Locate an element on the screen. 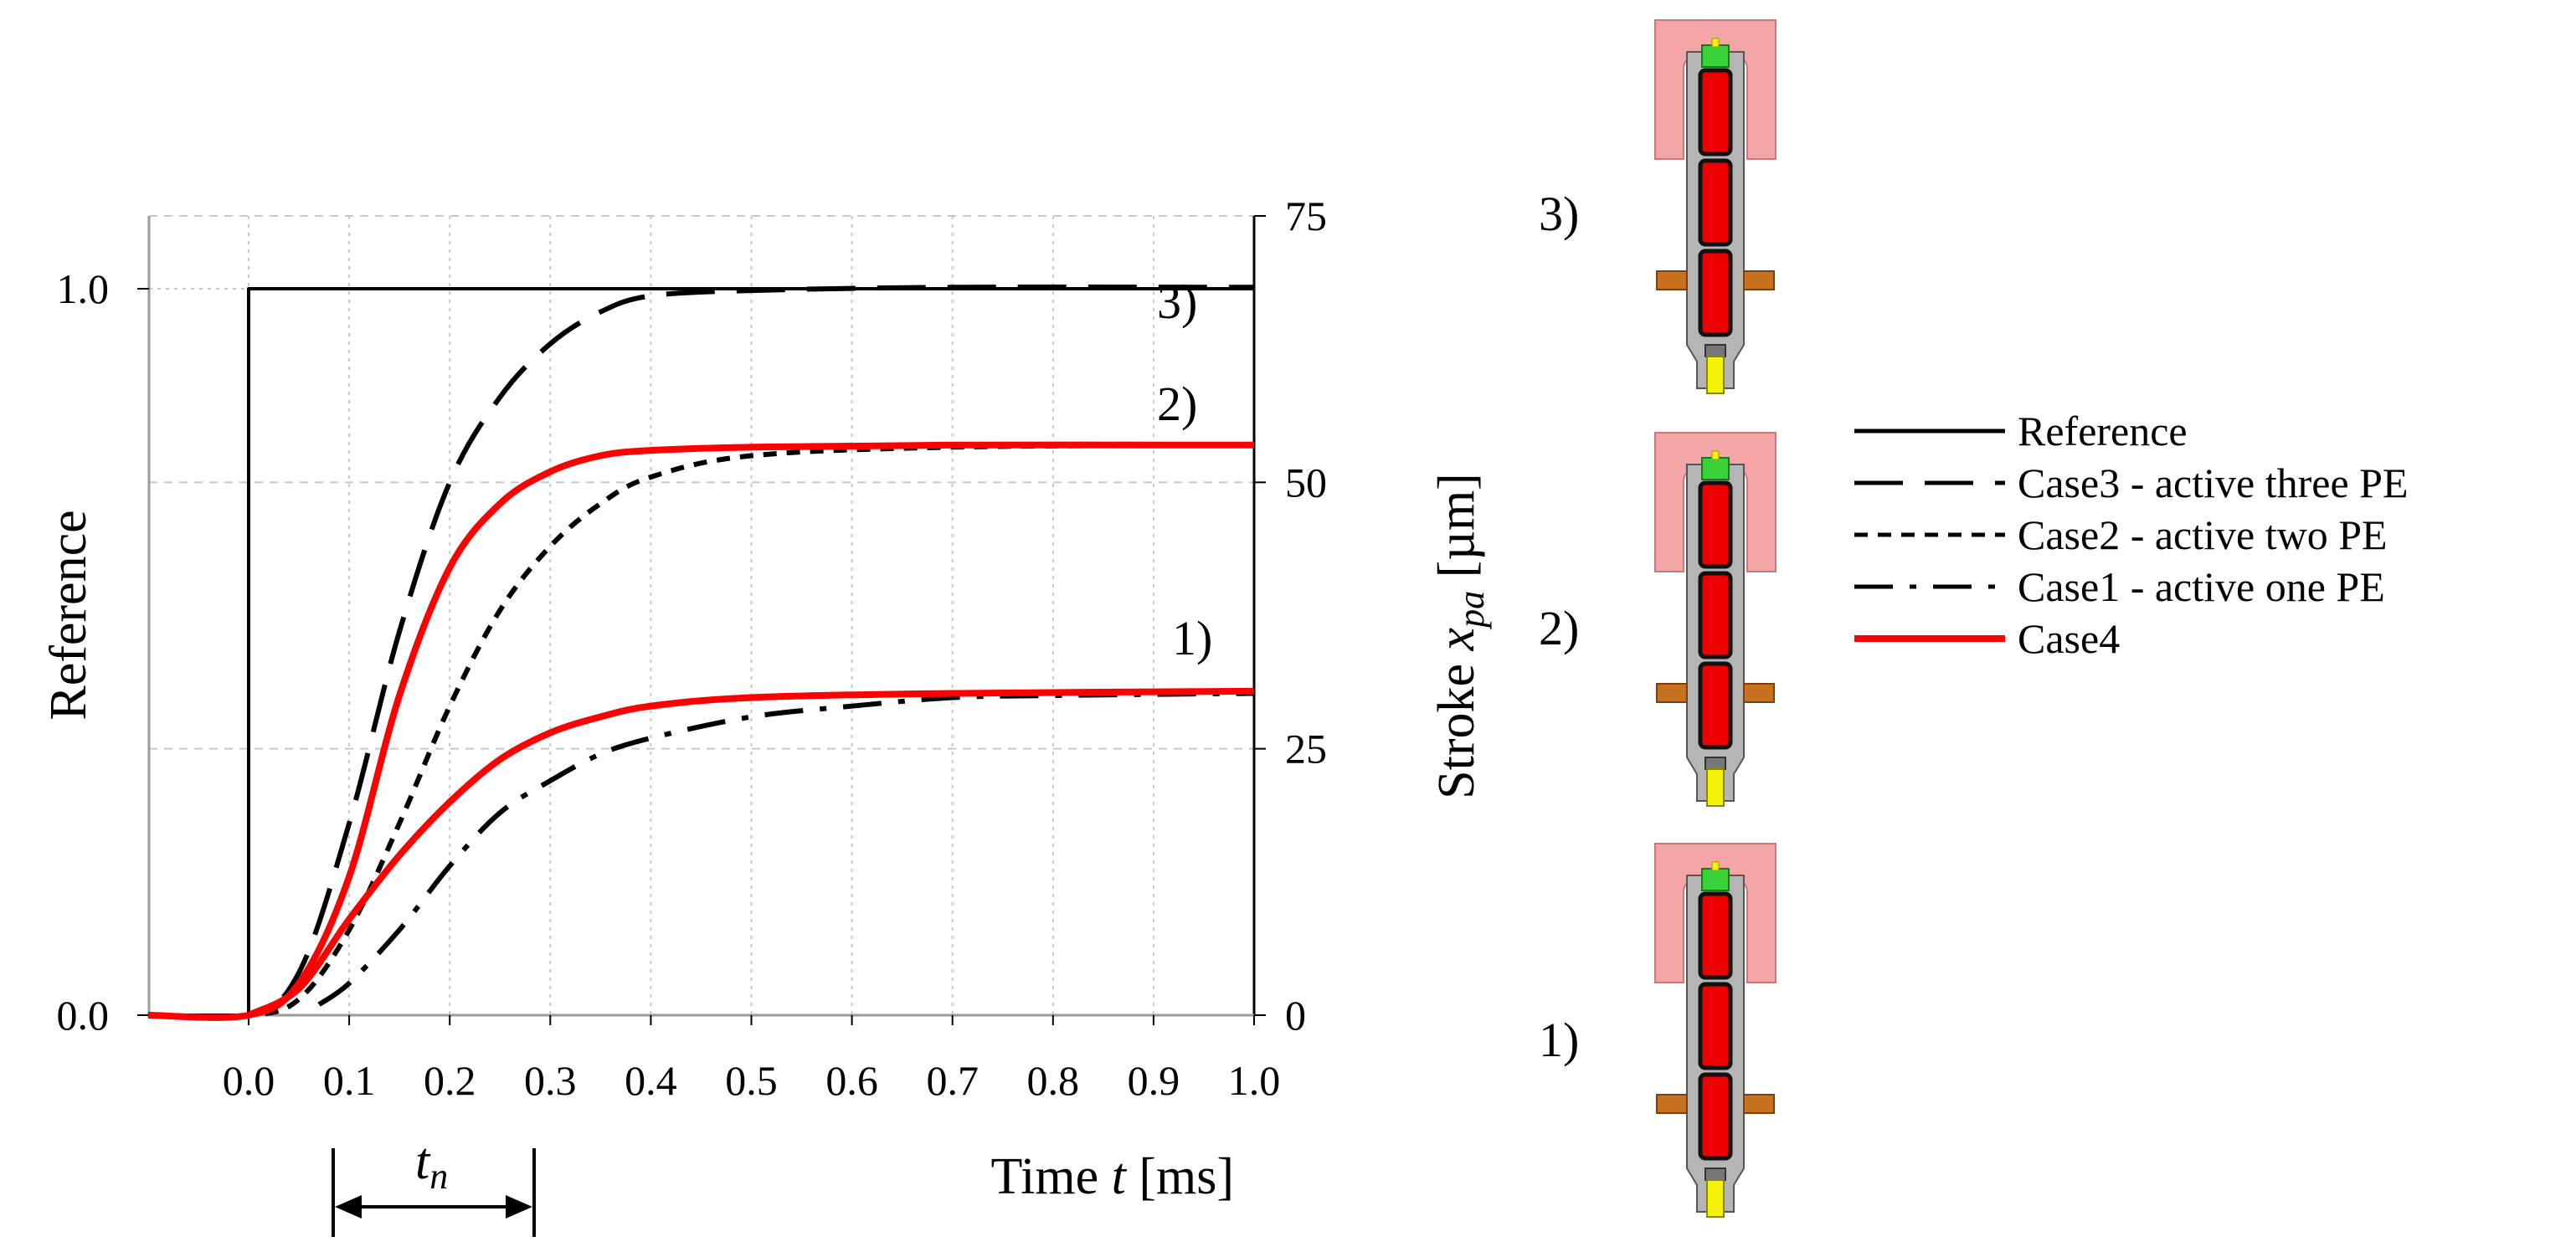  x-tick-label: 0.1 is located at coordinates (349, 1080).